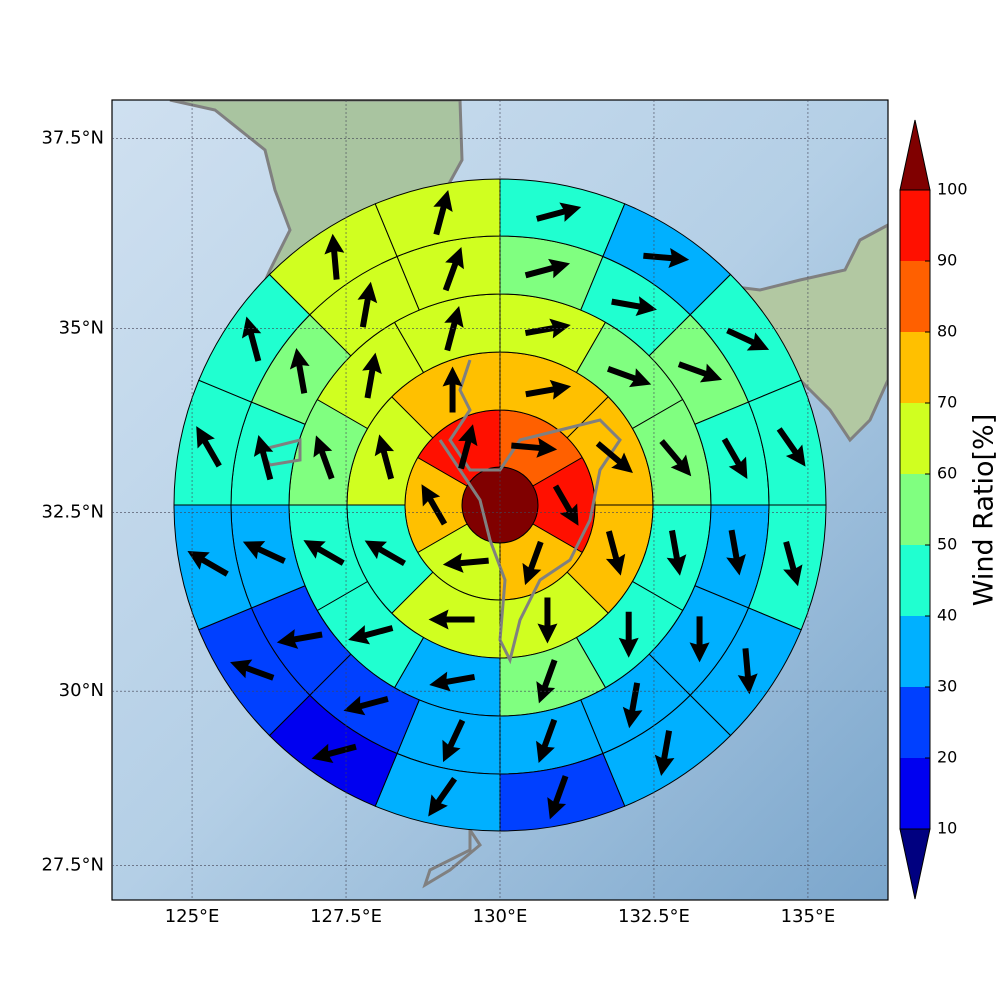 This screenshot has width=1000, height=1004. What do you see at coordinates (72, 865) in the screenshot?
I see `y-tick-label: 27.5°N` at bounding box center [72, 865].